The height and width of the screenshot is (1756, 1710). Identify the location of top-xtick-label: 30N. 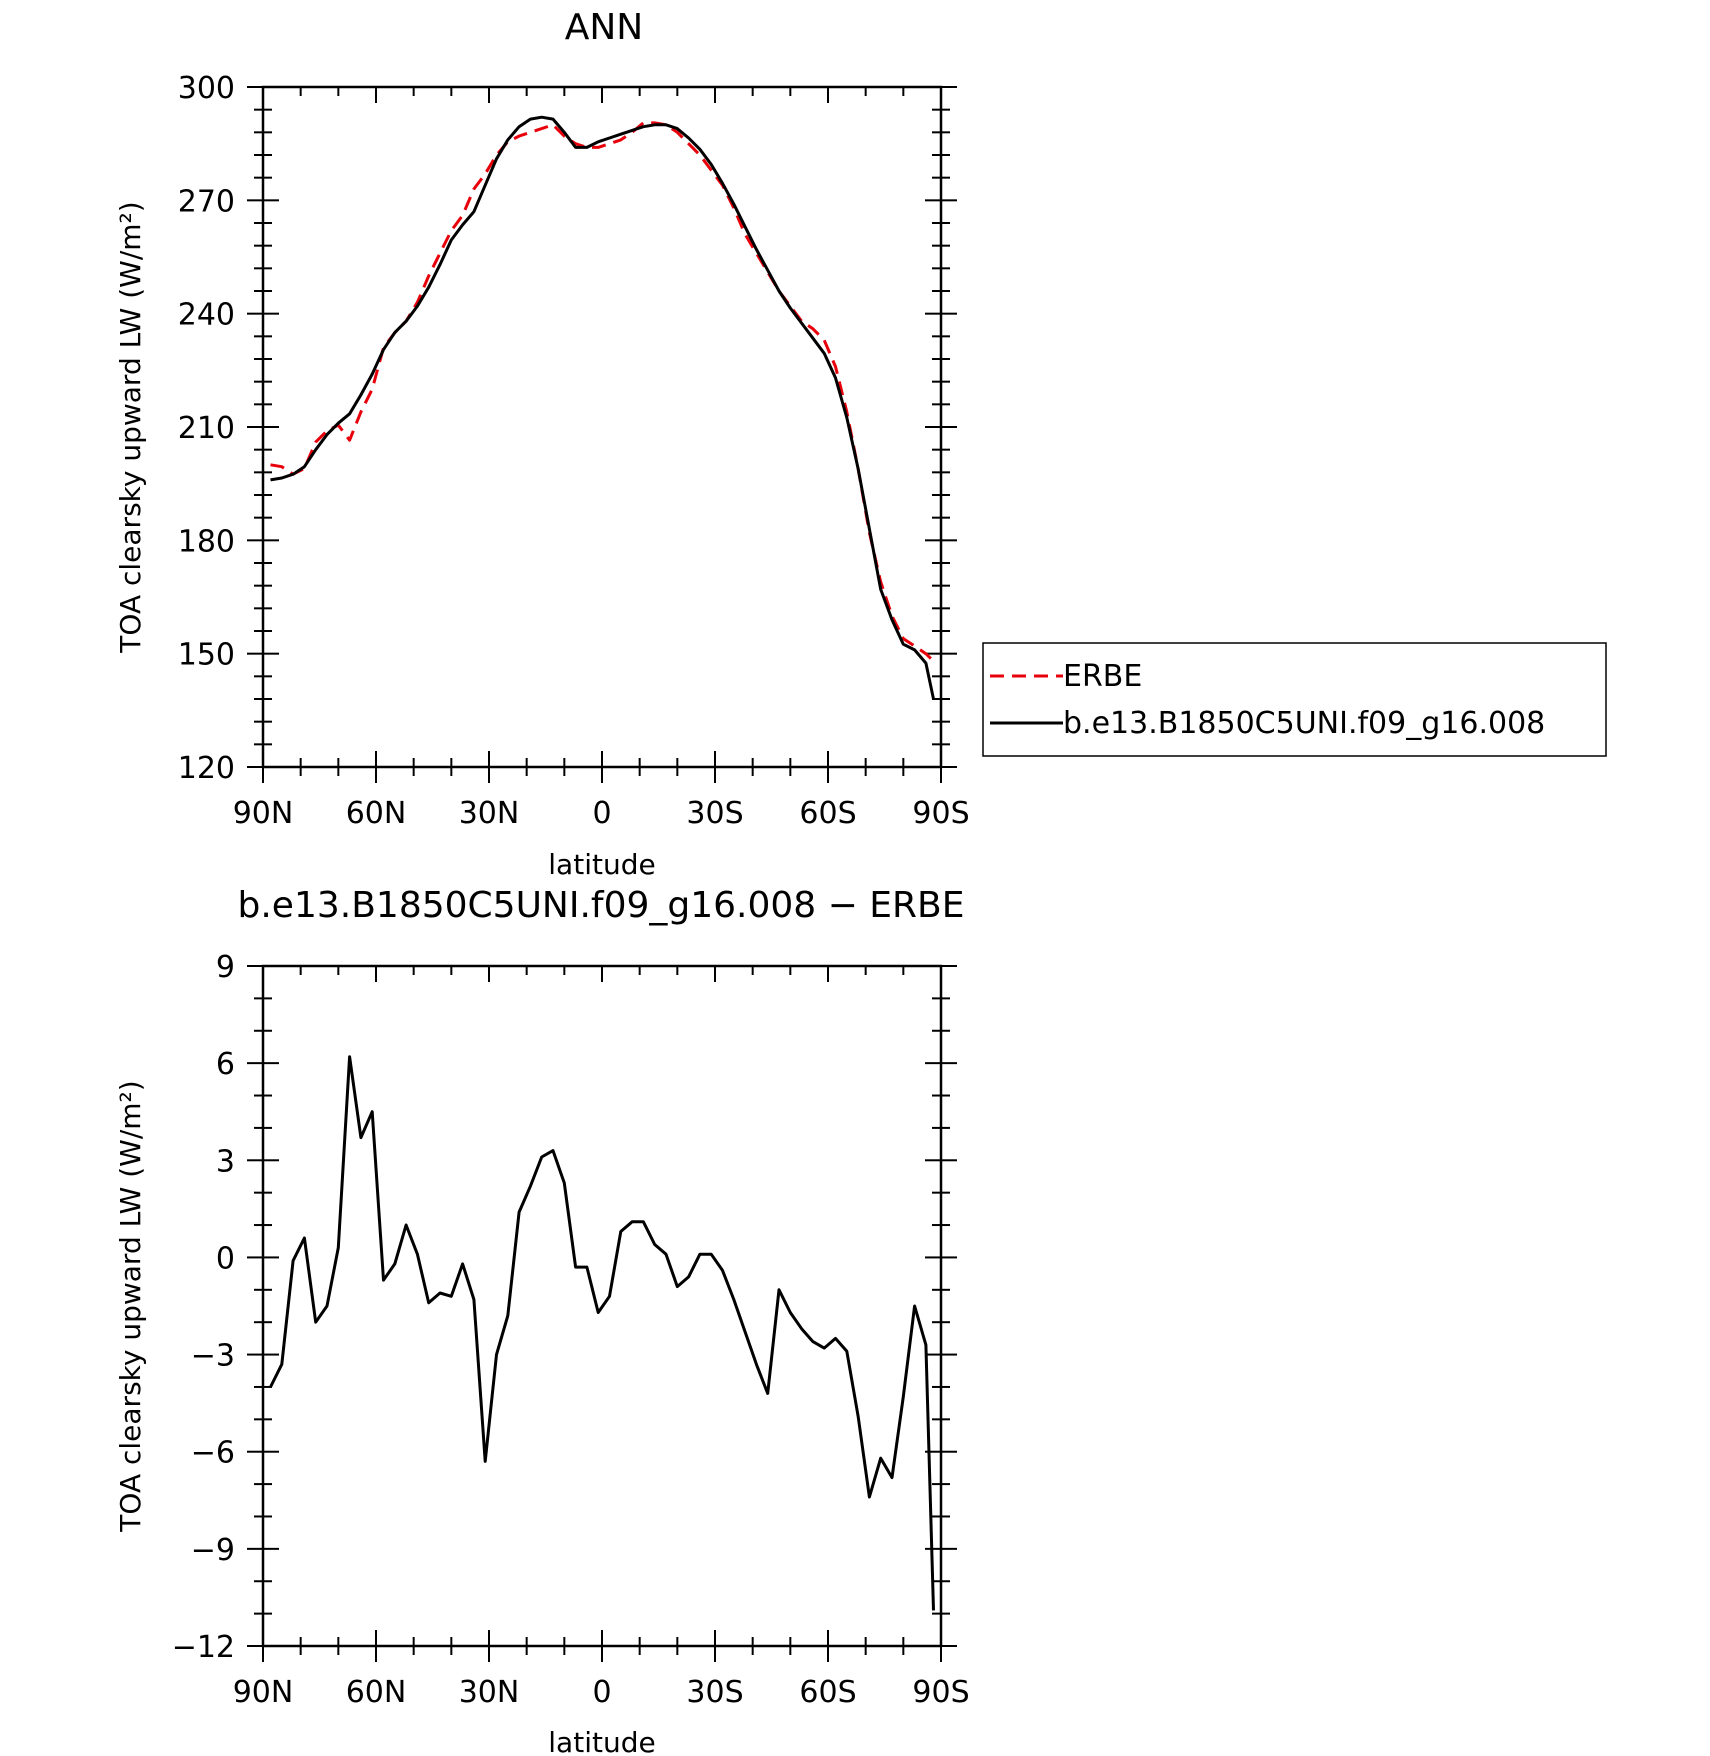
(489, 813).